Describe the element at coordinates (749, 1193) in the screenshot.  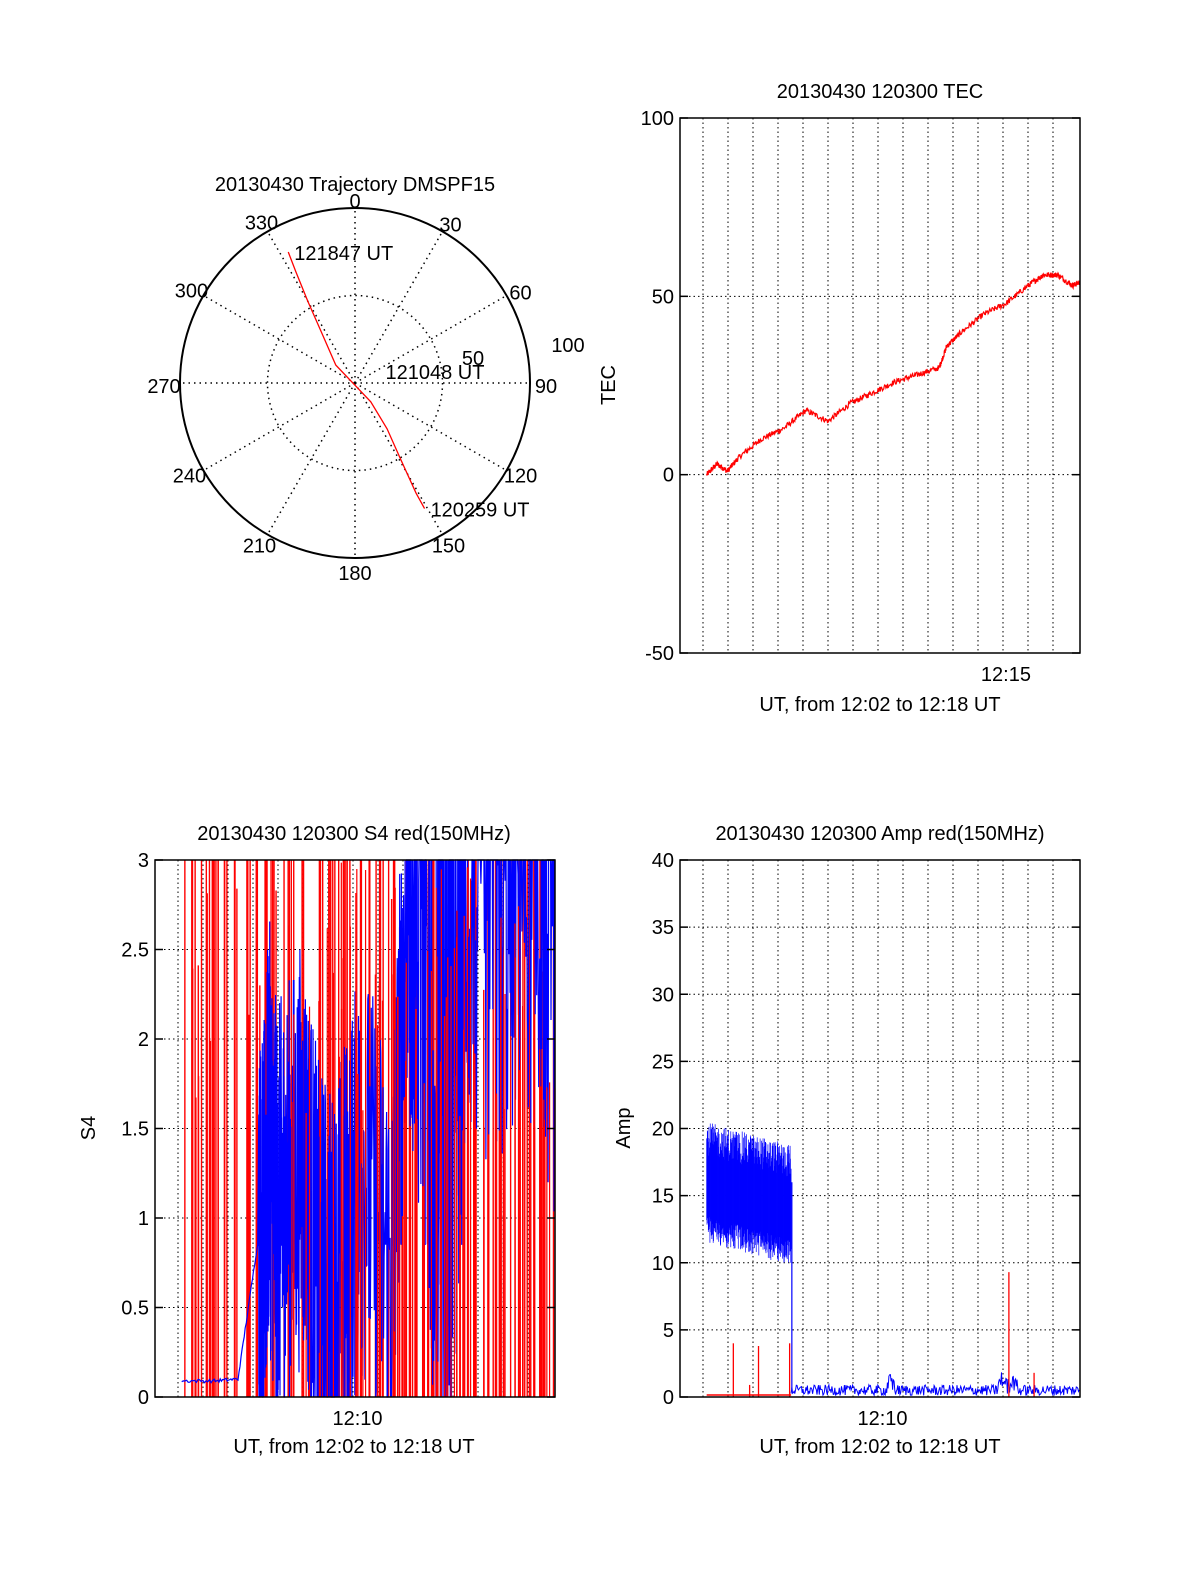
I see `amp-blue-band` at that location.